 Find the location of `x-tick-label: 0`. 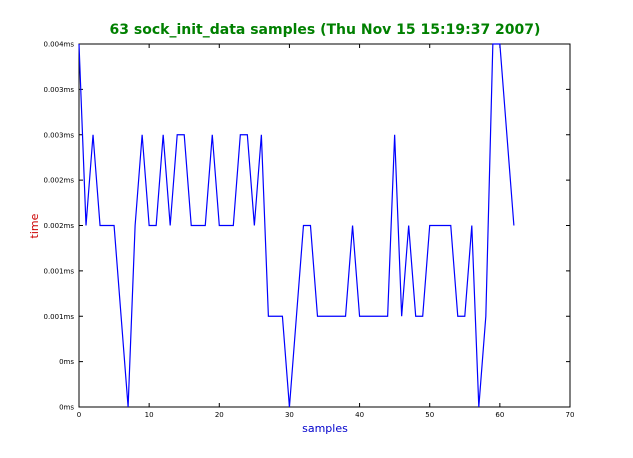

x-tick-label: 0 is located at coordinates (79, 415).